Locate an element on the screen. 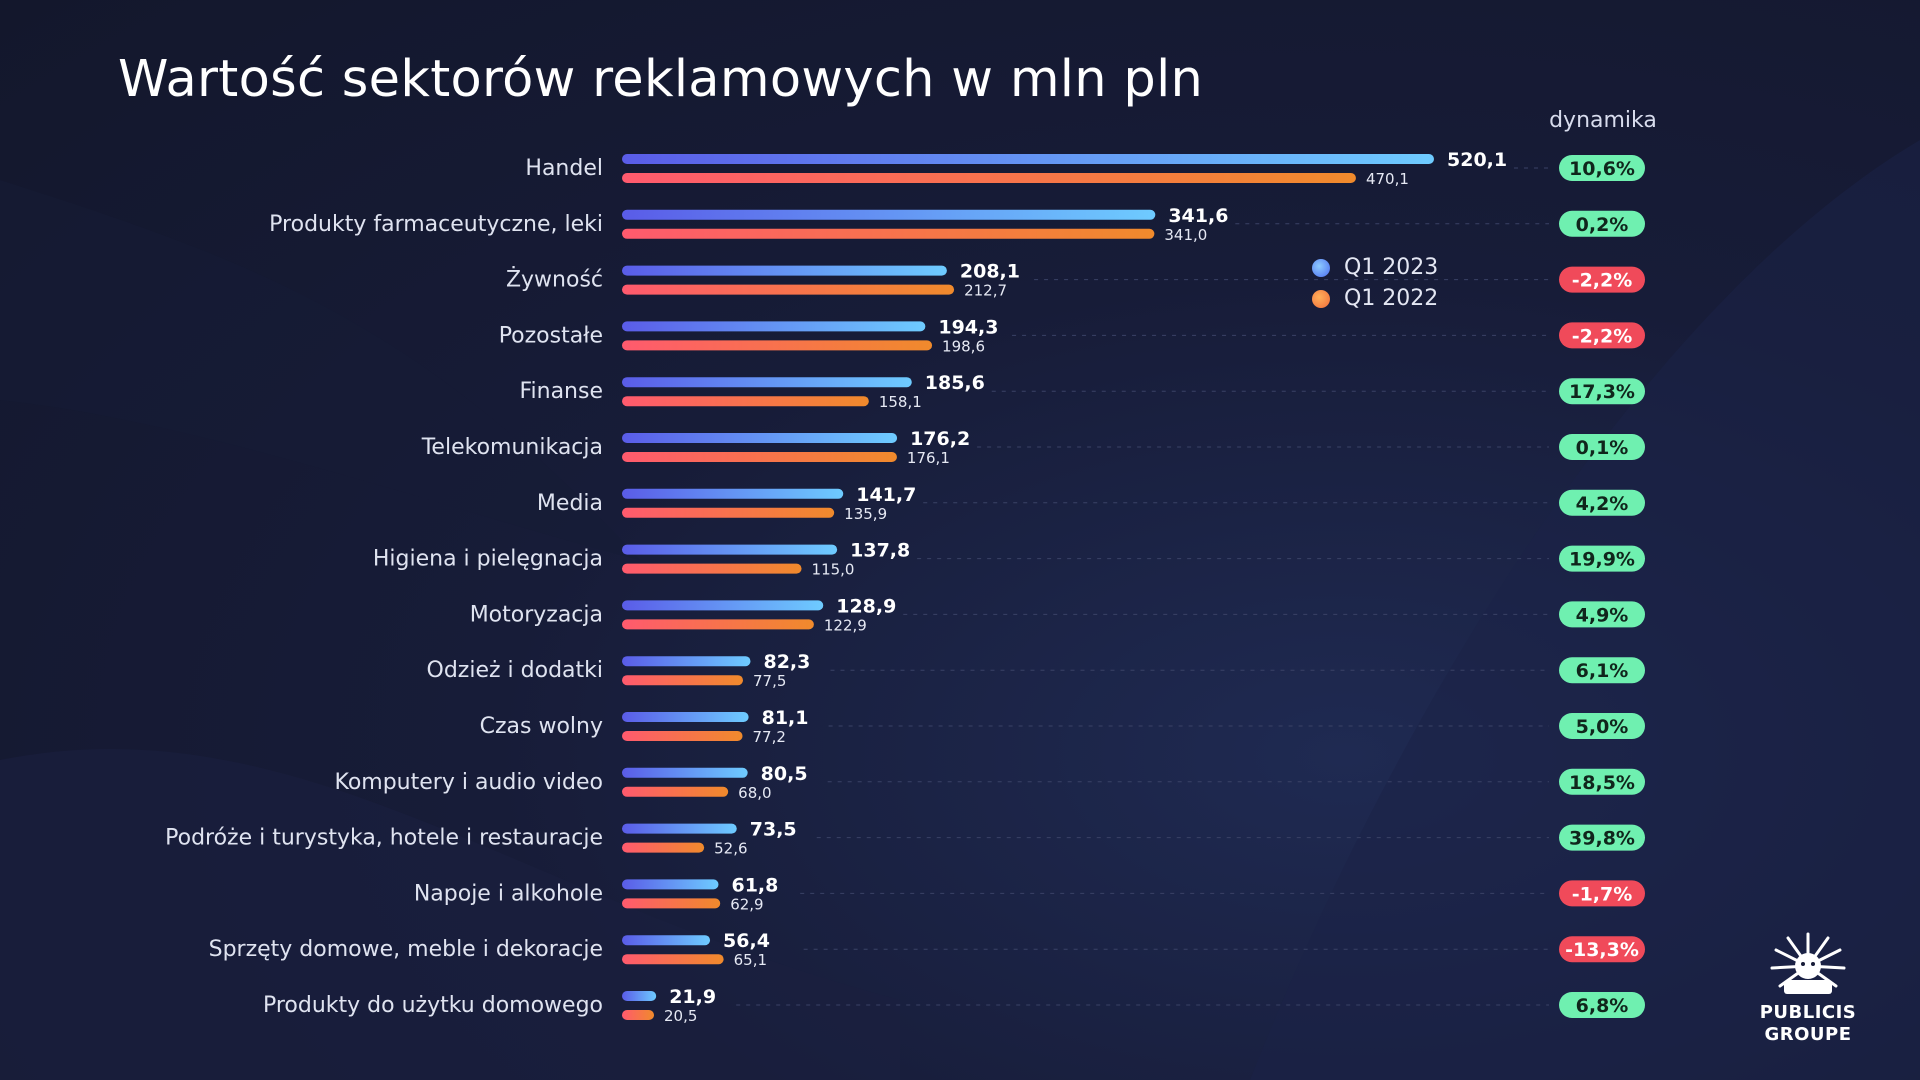  lion-emblem-icon is located at coordinates (1808, 963).